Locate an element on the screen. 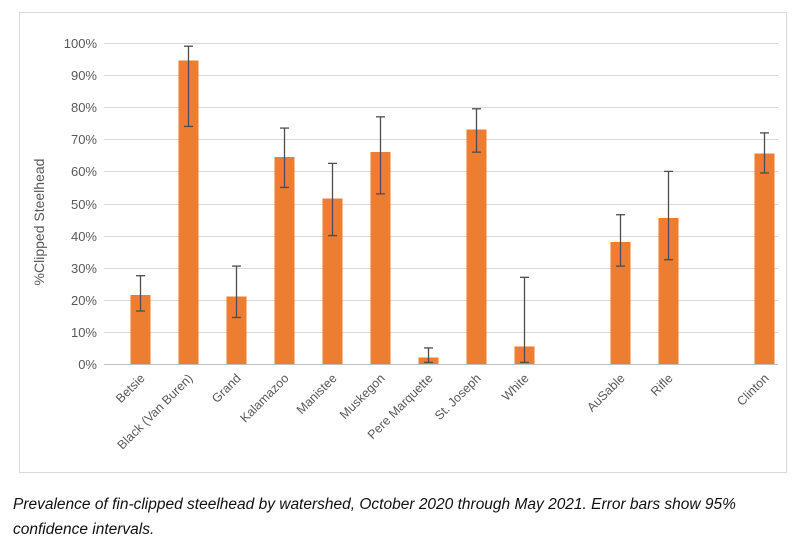 Image resolution: width=802 pixels, height=553 pixels. x-category-label-manistee: Manistee is located at coordinates (317, 394).